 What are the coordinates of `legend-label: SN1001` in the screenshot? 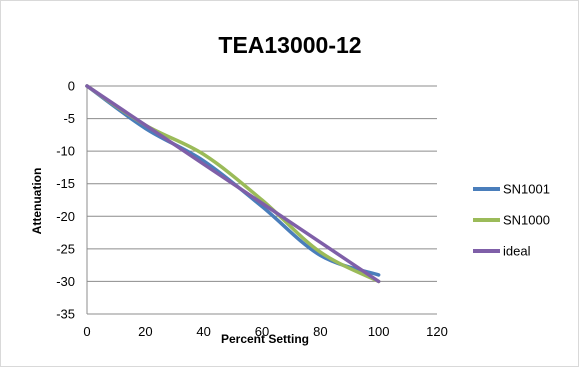 It's located at (526, 189).